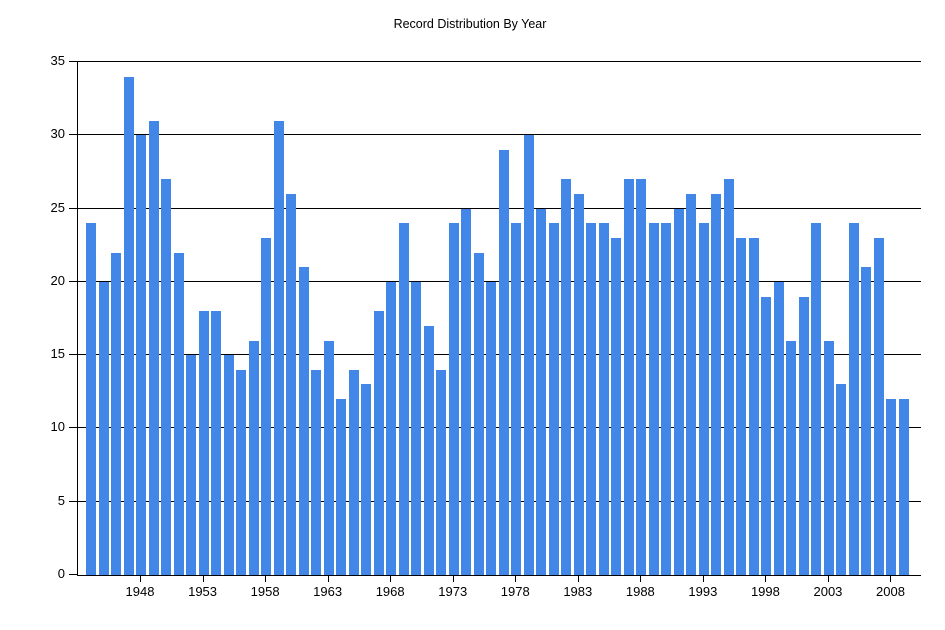 The image size is (945, 630). What do you see at coordinates (57, 134) in the screenshot?
I see `y-axis-label-30: 30` at bounding box center [57, 134].